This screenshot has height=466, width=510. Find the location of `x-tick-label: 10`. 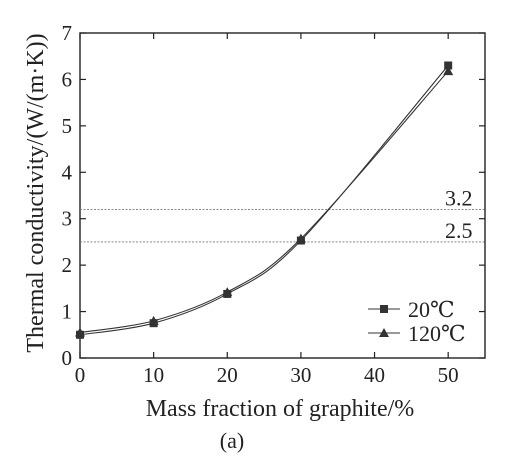

x-tick-label: 10 is located at coordinates (153, 375).